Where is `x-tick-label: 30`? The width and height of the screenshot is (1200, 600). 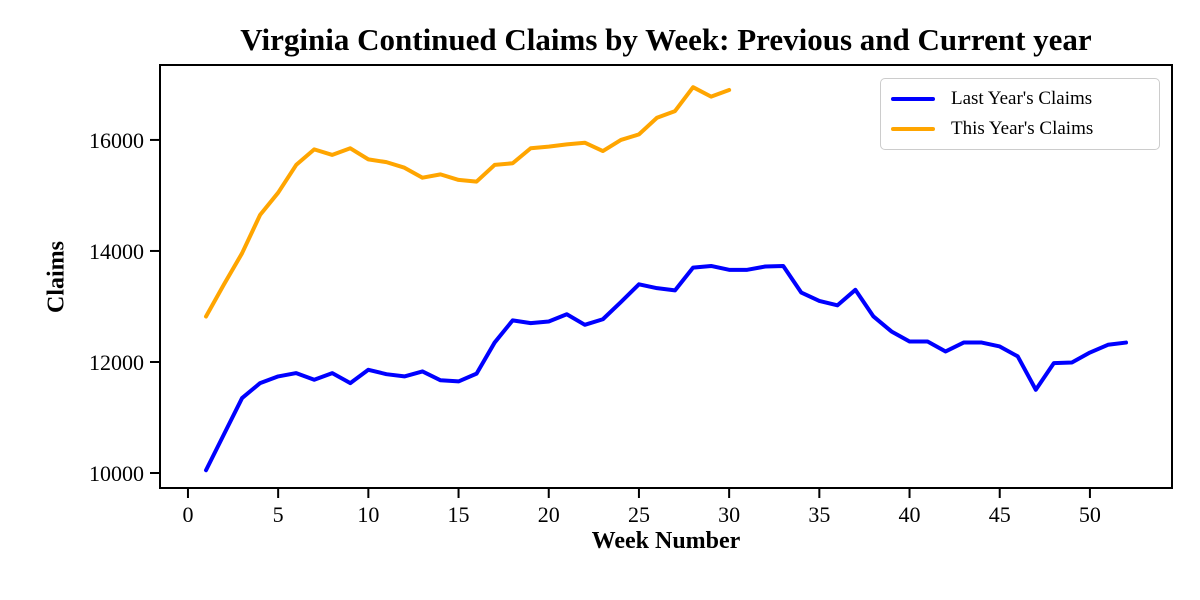
x-tick-label: 30 is located at coordinates (729, 514).